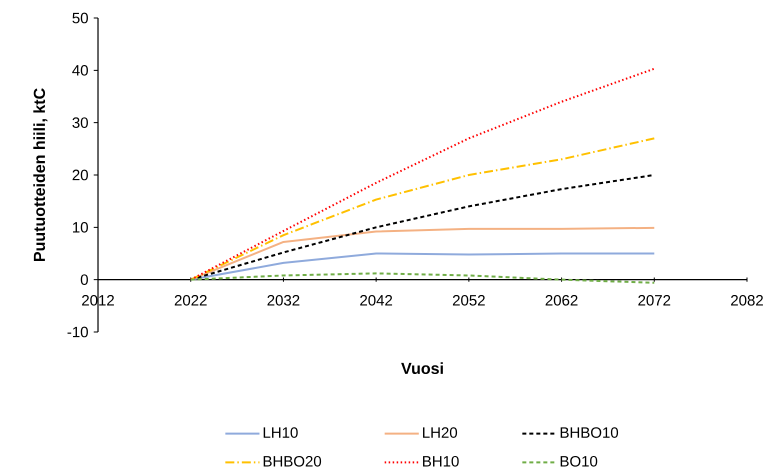 The image size is (776, 468). I want to click on y-tick-label: -10, so click(78, 332).